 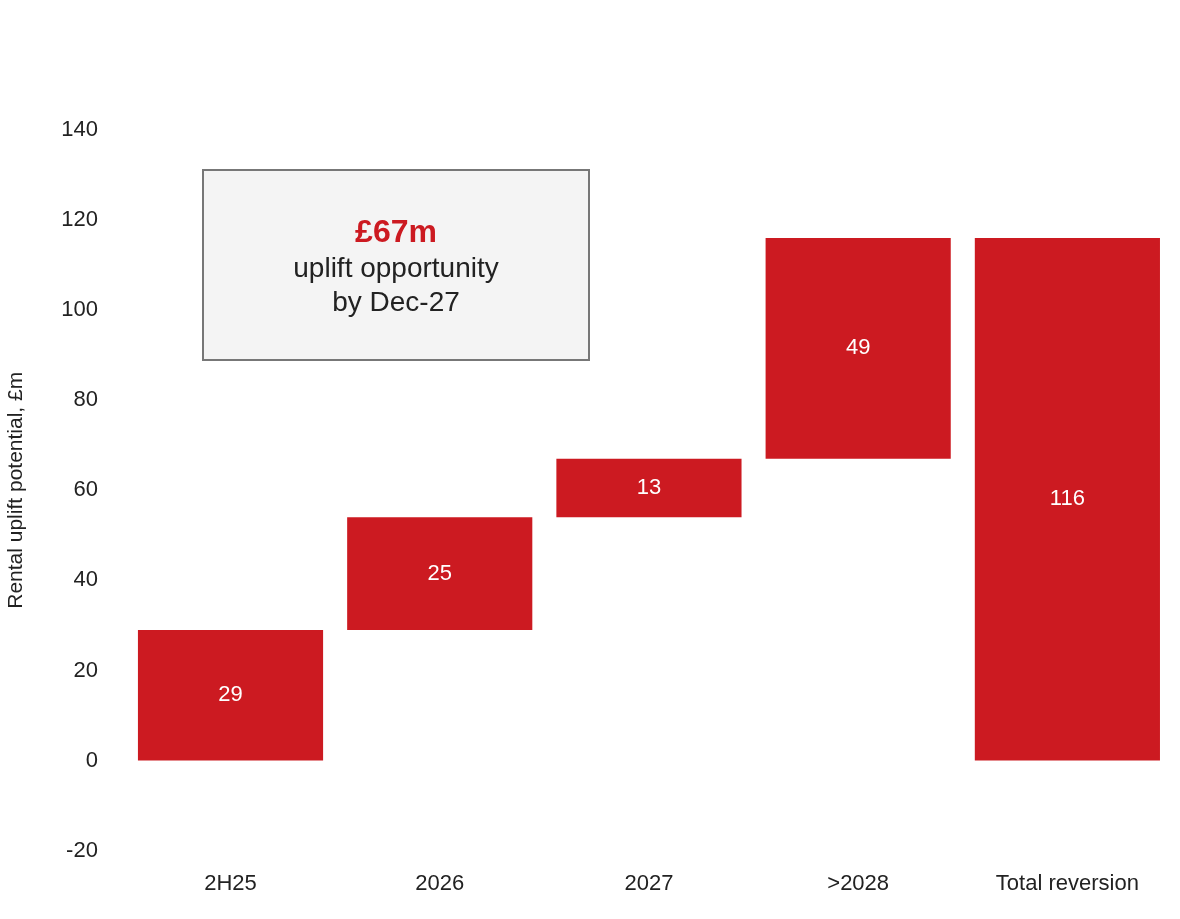 I want to click on y-tick-label: 80, so click(x=85, y=399).